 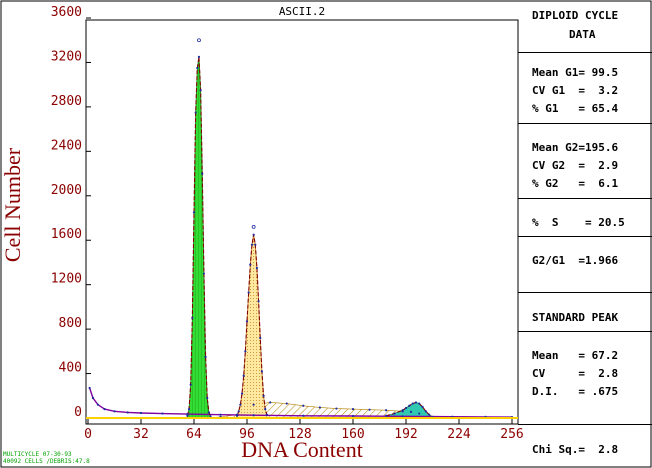 I want to click on x-tick-label: 160, so click(x=352, y=434).